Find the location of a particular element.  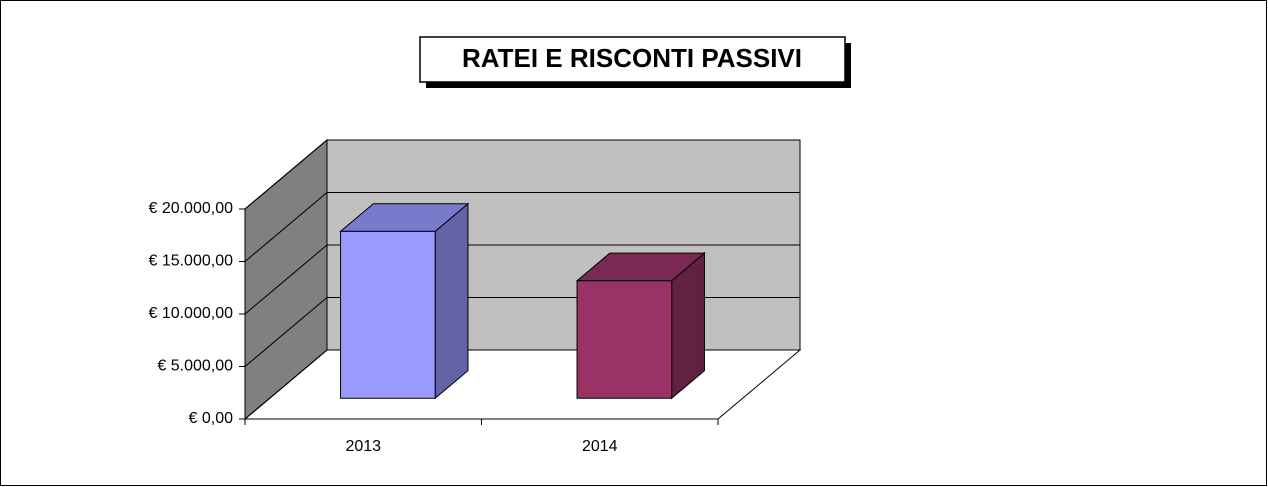

chart-title: RATEI E RISCONTI PASSIVI is located at coordinates (632, 58).